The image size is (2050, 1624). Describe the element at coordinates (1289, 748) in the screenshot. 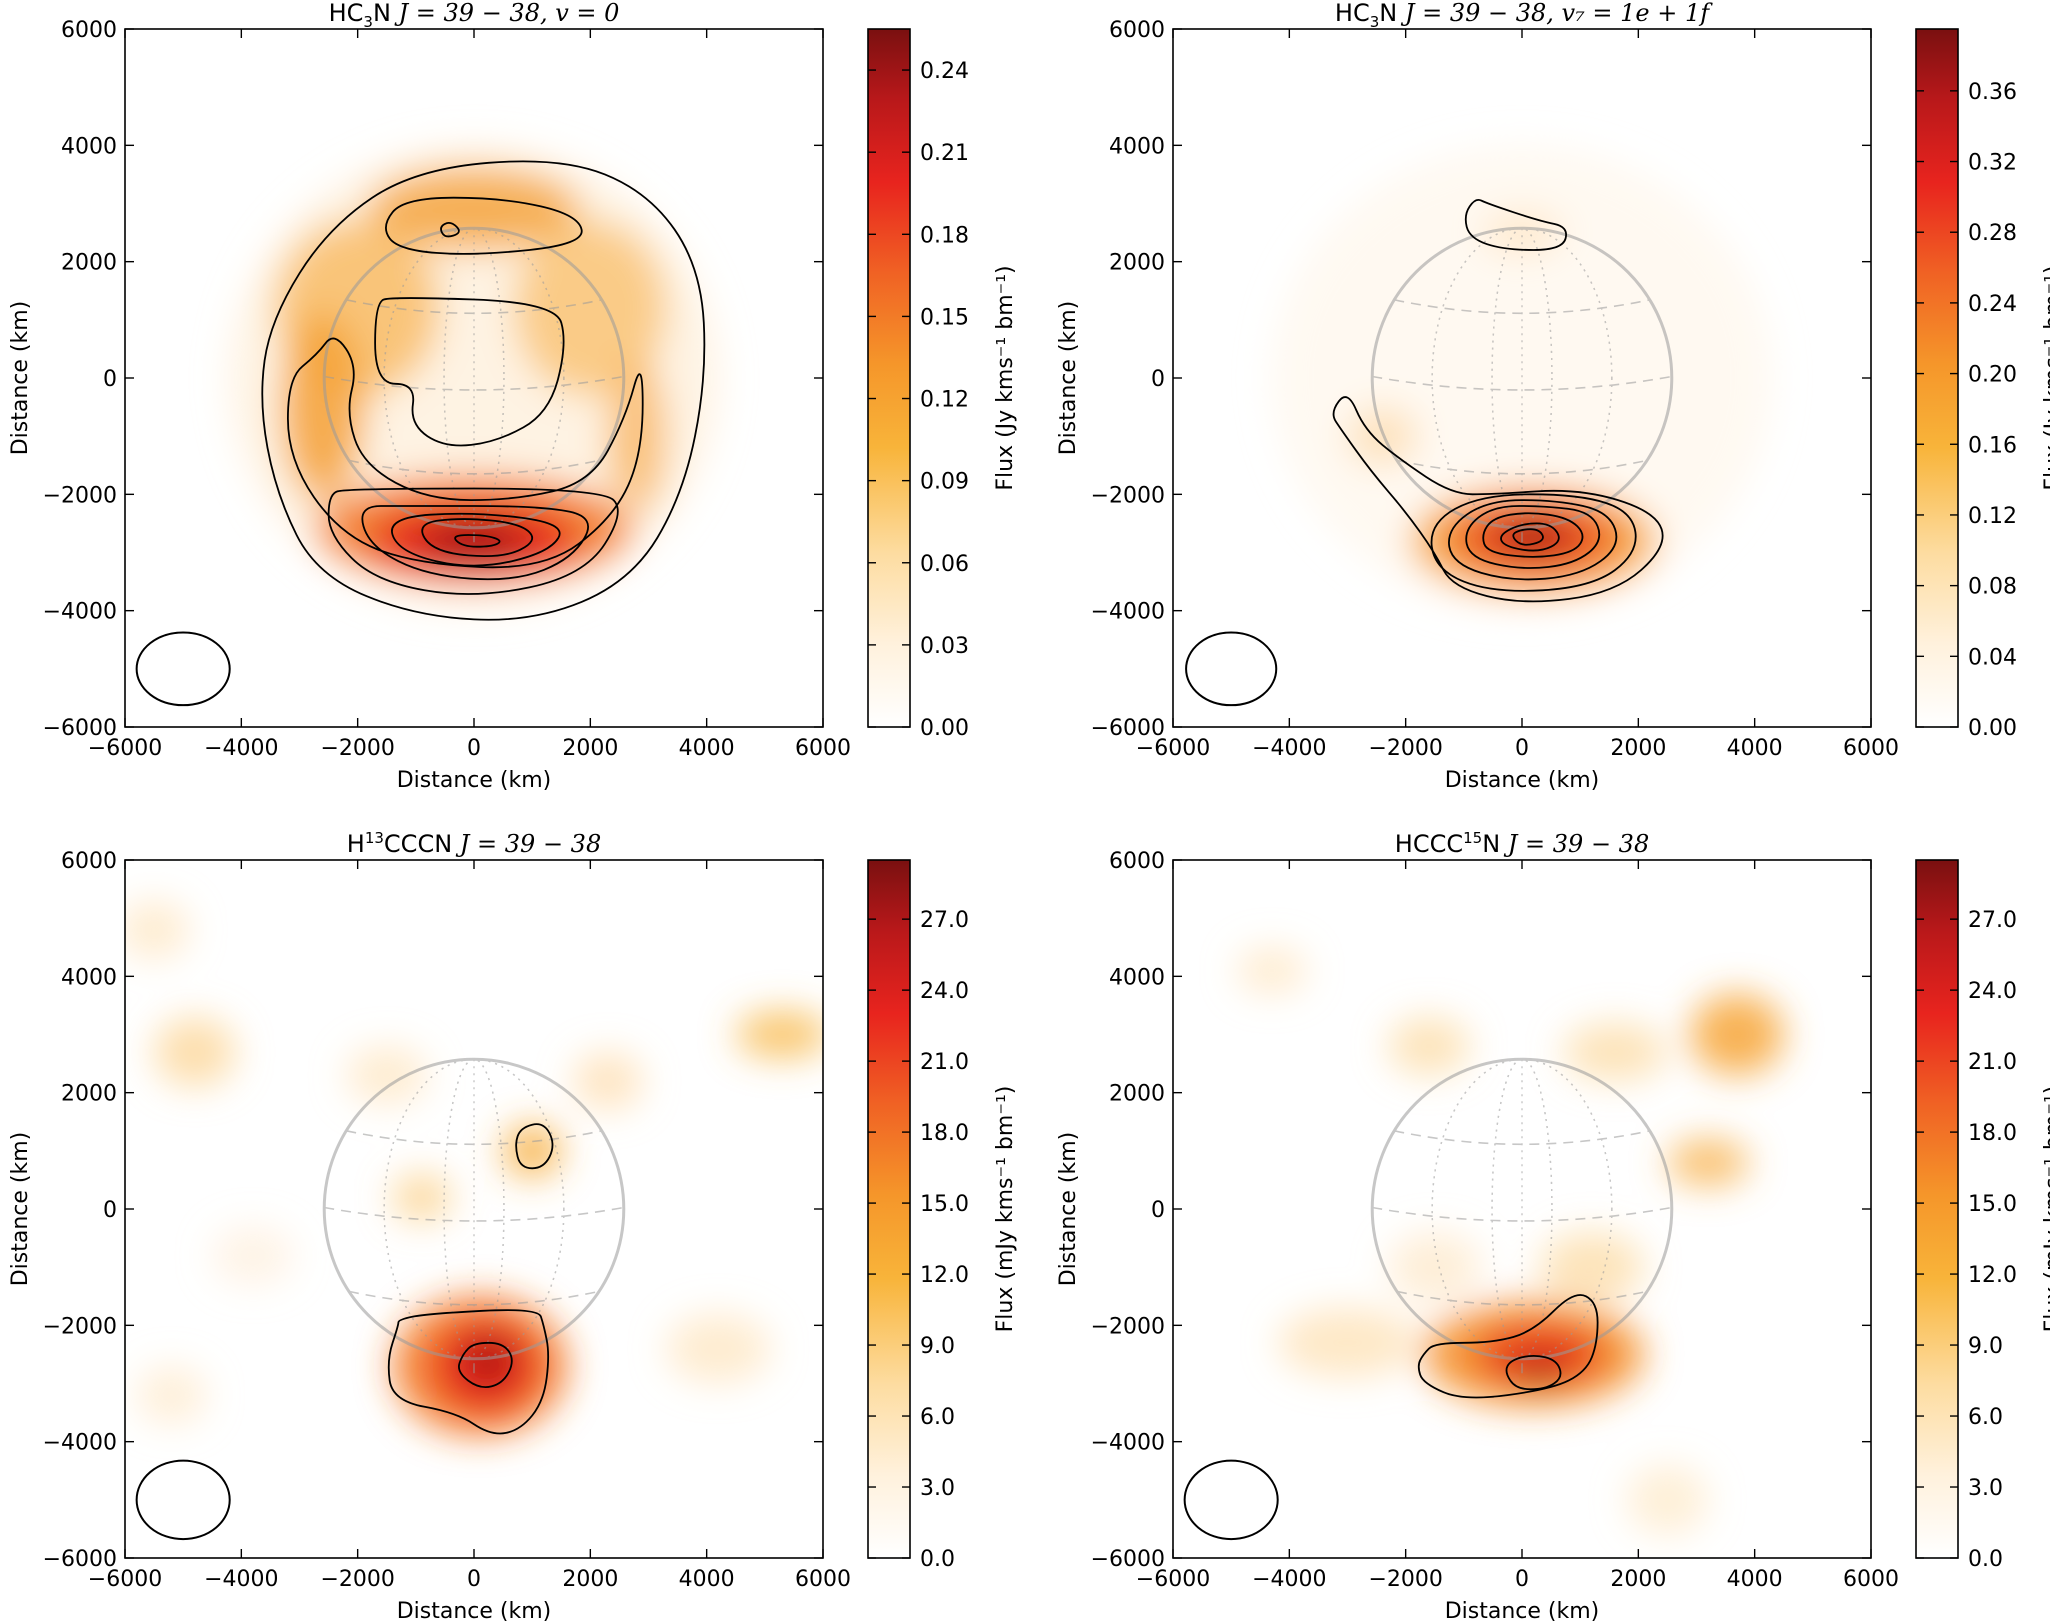

I see `x-tick-label: −4000` at that location.